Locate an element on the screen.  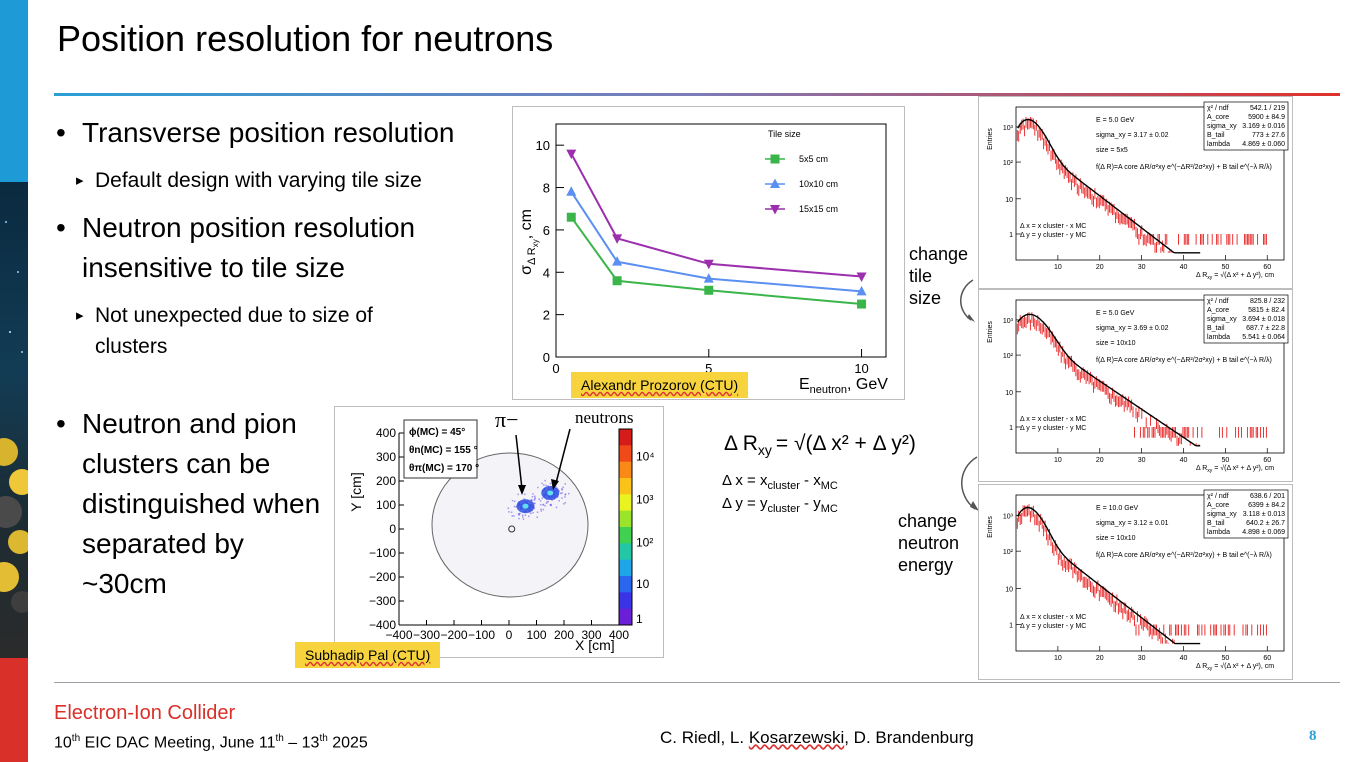
legend-label: 15x15 cm is located at coordinates (818, 209).